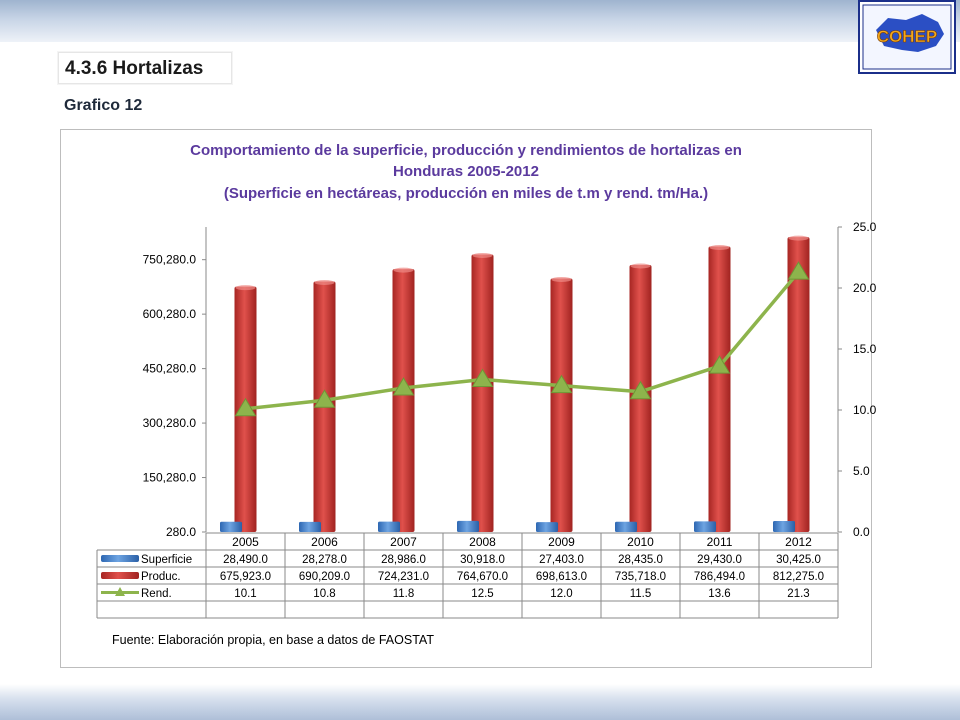 The image size is (960, 720). Describe the element at coordinates (861, 471) in the screenshot. I see `y-right-tick-label: 5.0` at that location.